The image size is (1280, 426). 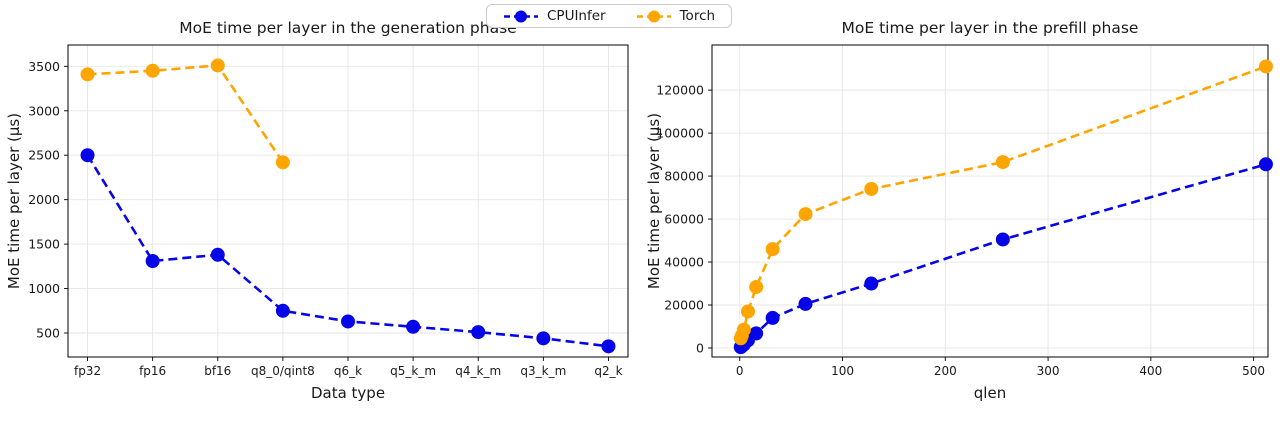 What do you see at coordinates (697, 16) in the screenshot?
I see `legend-label-torch: Torch` at bounding box center [697, 16].